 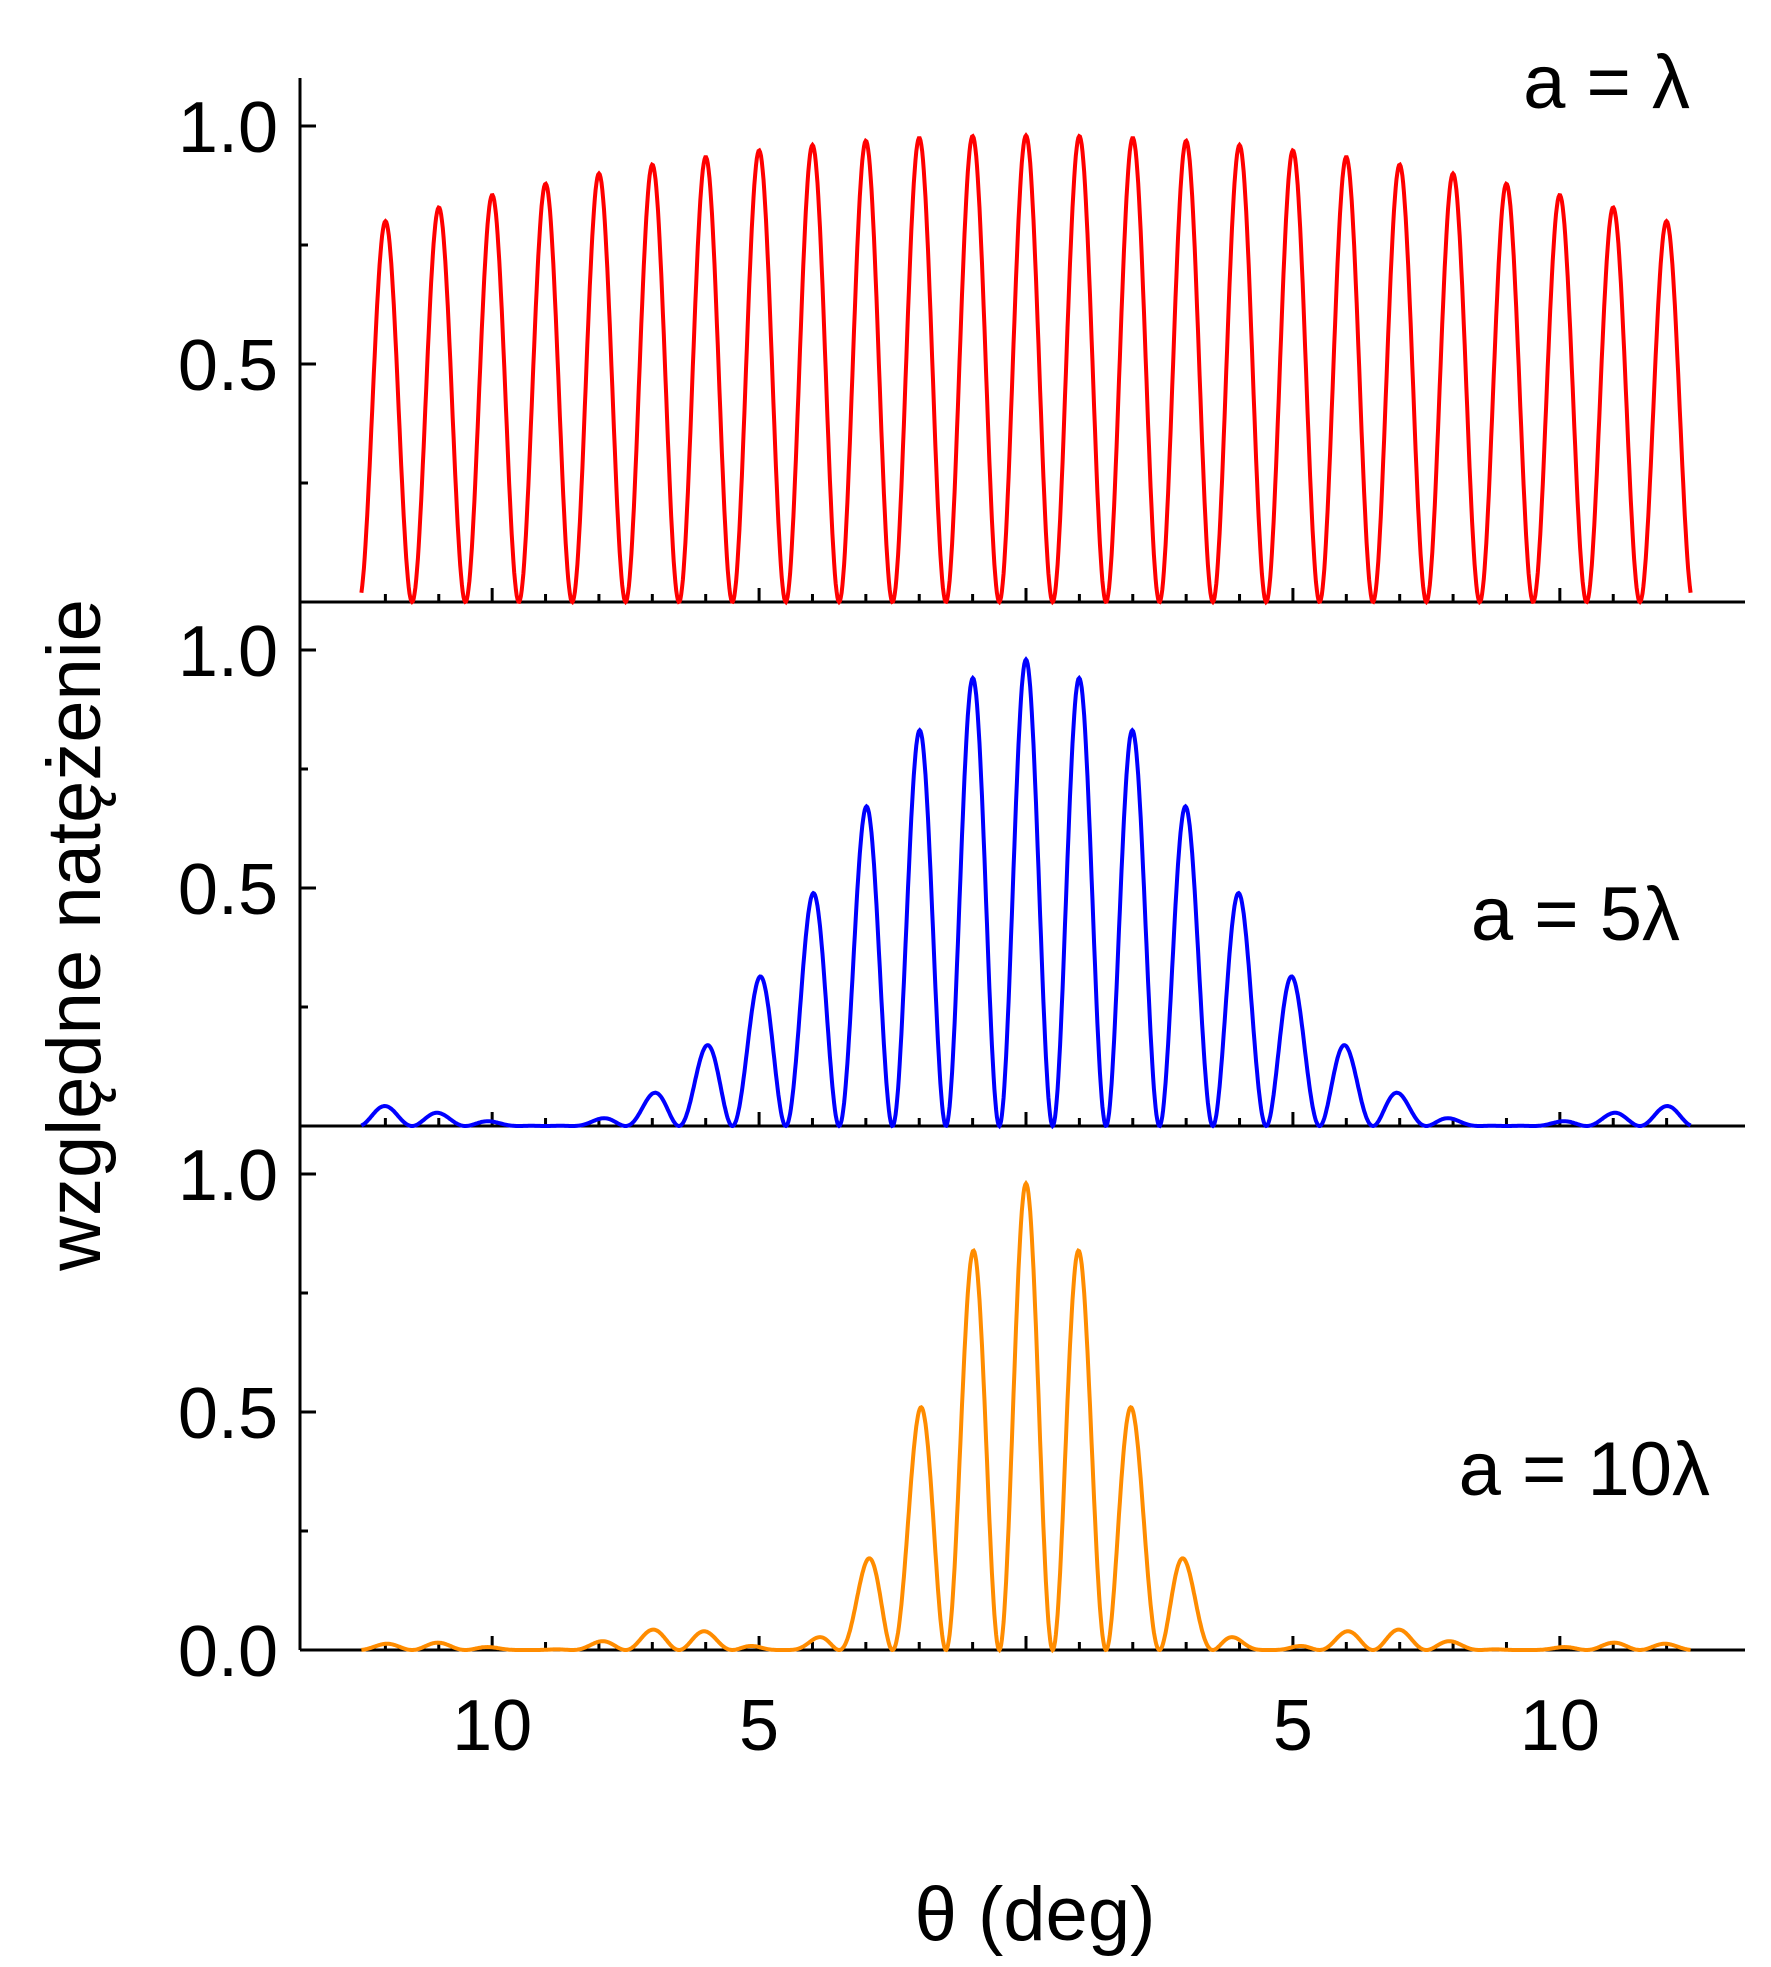 I want to click on panel-label: a = 5λ, so click(x=1575, y=914).